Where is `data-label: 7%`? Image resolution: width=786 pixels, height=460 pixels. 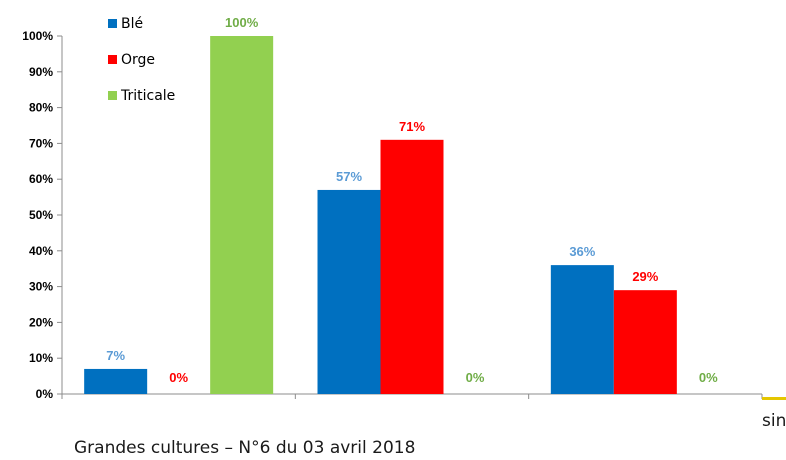
data-label: 7% is located at coordinates (115, 355).